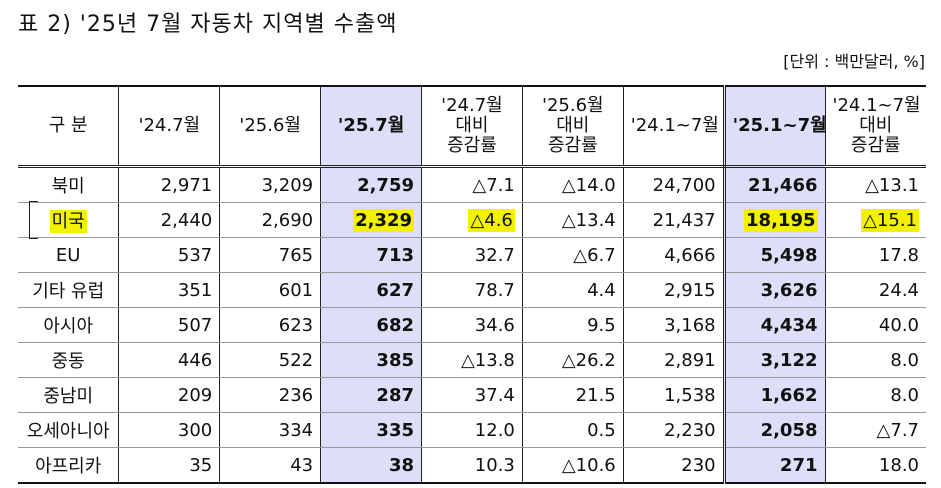 This screenshot has width=941, height=488. Describe the element at coordinates (875, 290) in the screenshot. I see `value-cell: 24.4` at that location.